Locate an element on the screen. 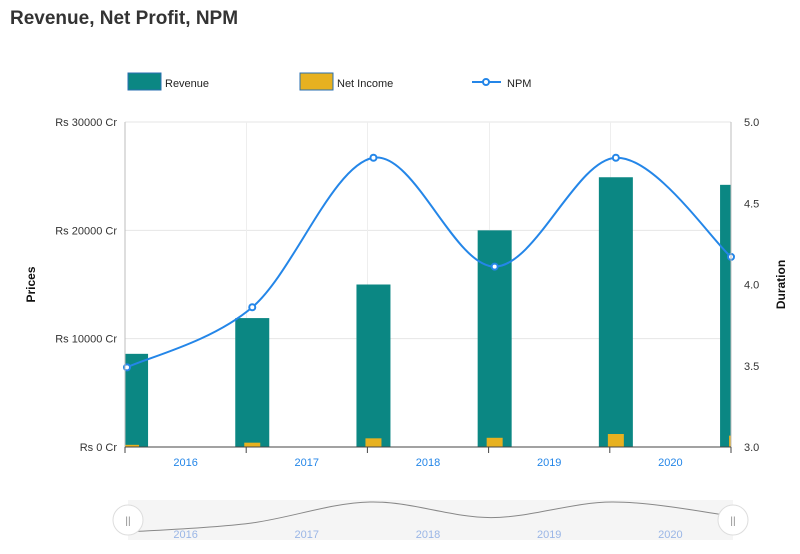  y-tick-label: Rs 20000 Cr is located at coordinates (86, 231).